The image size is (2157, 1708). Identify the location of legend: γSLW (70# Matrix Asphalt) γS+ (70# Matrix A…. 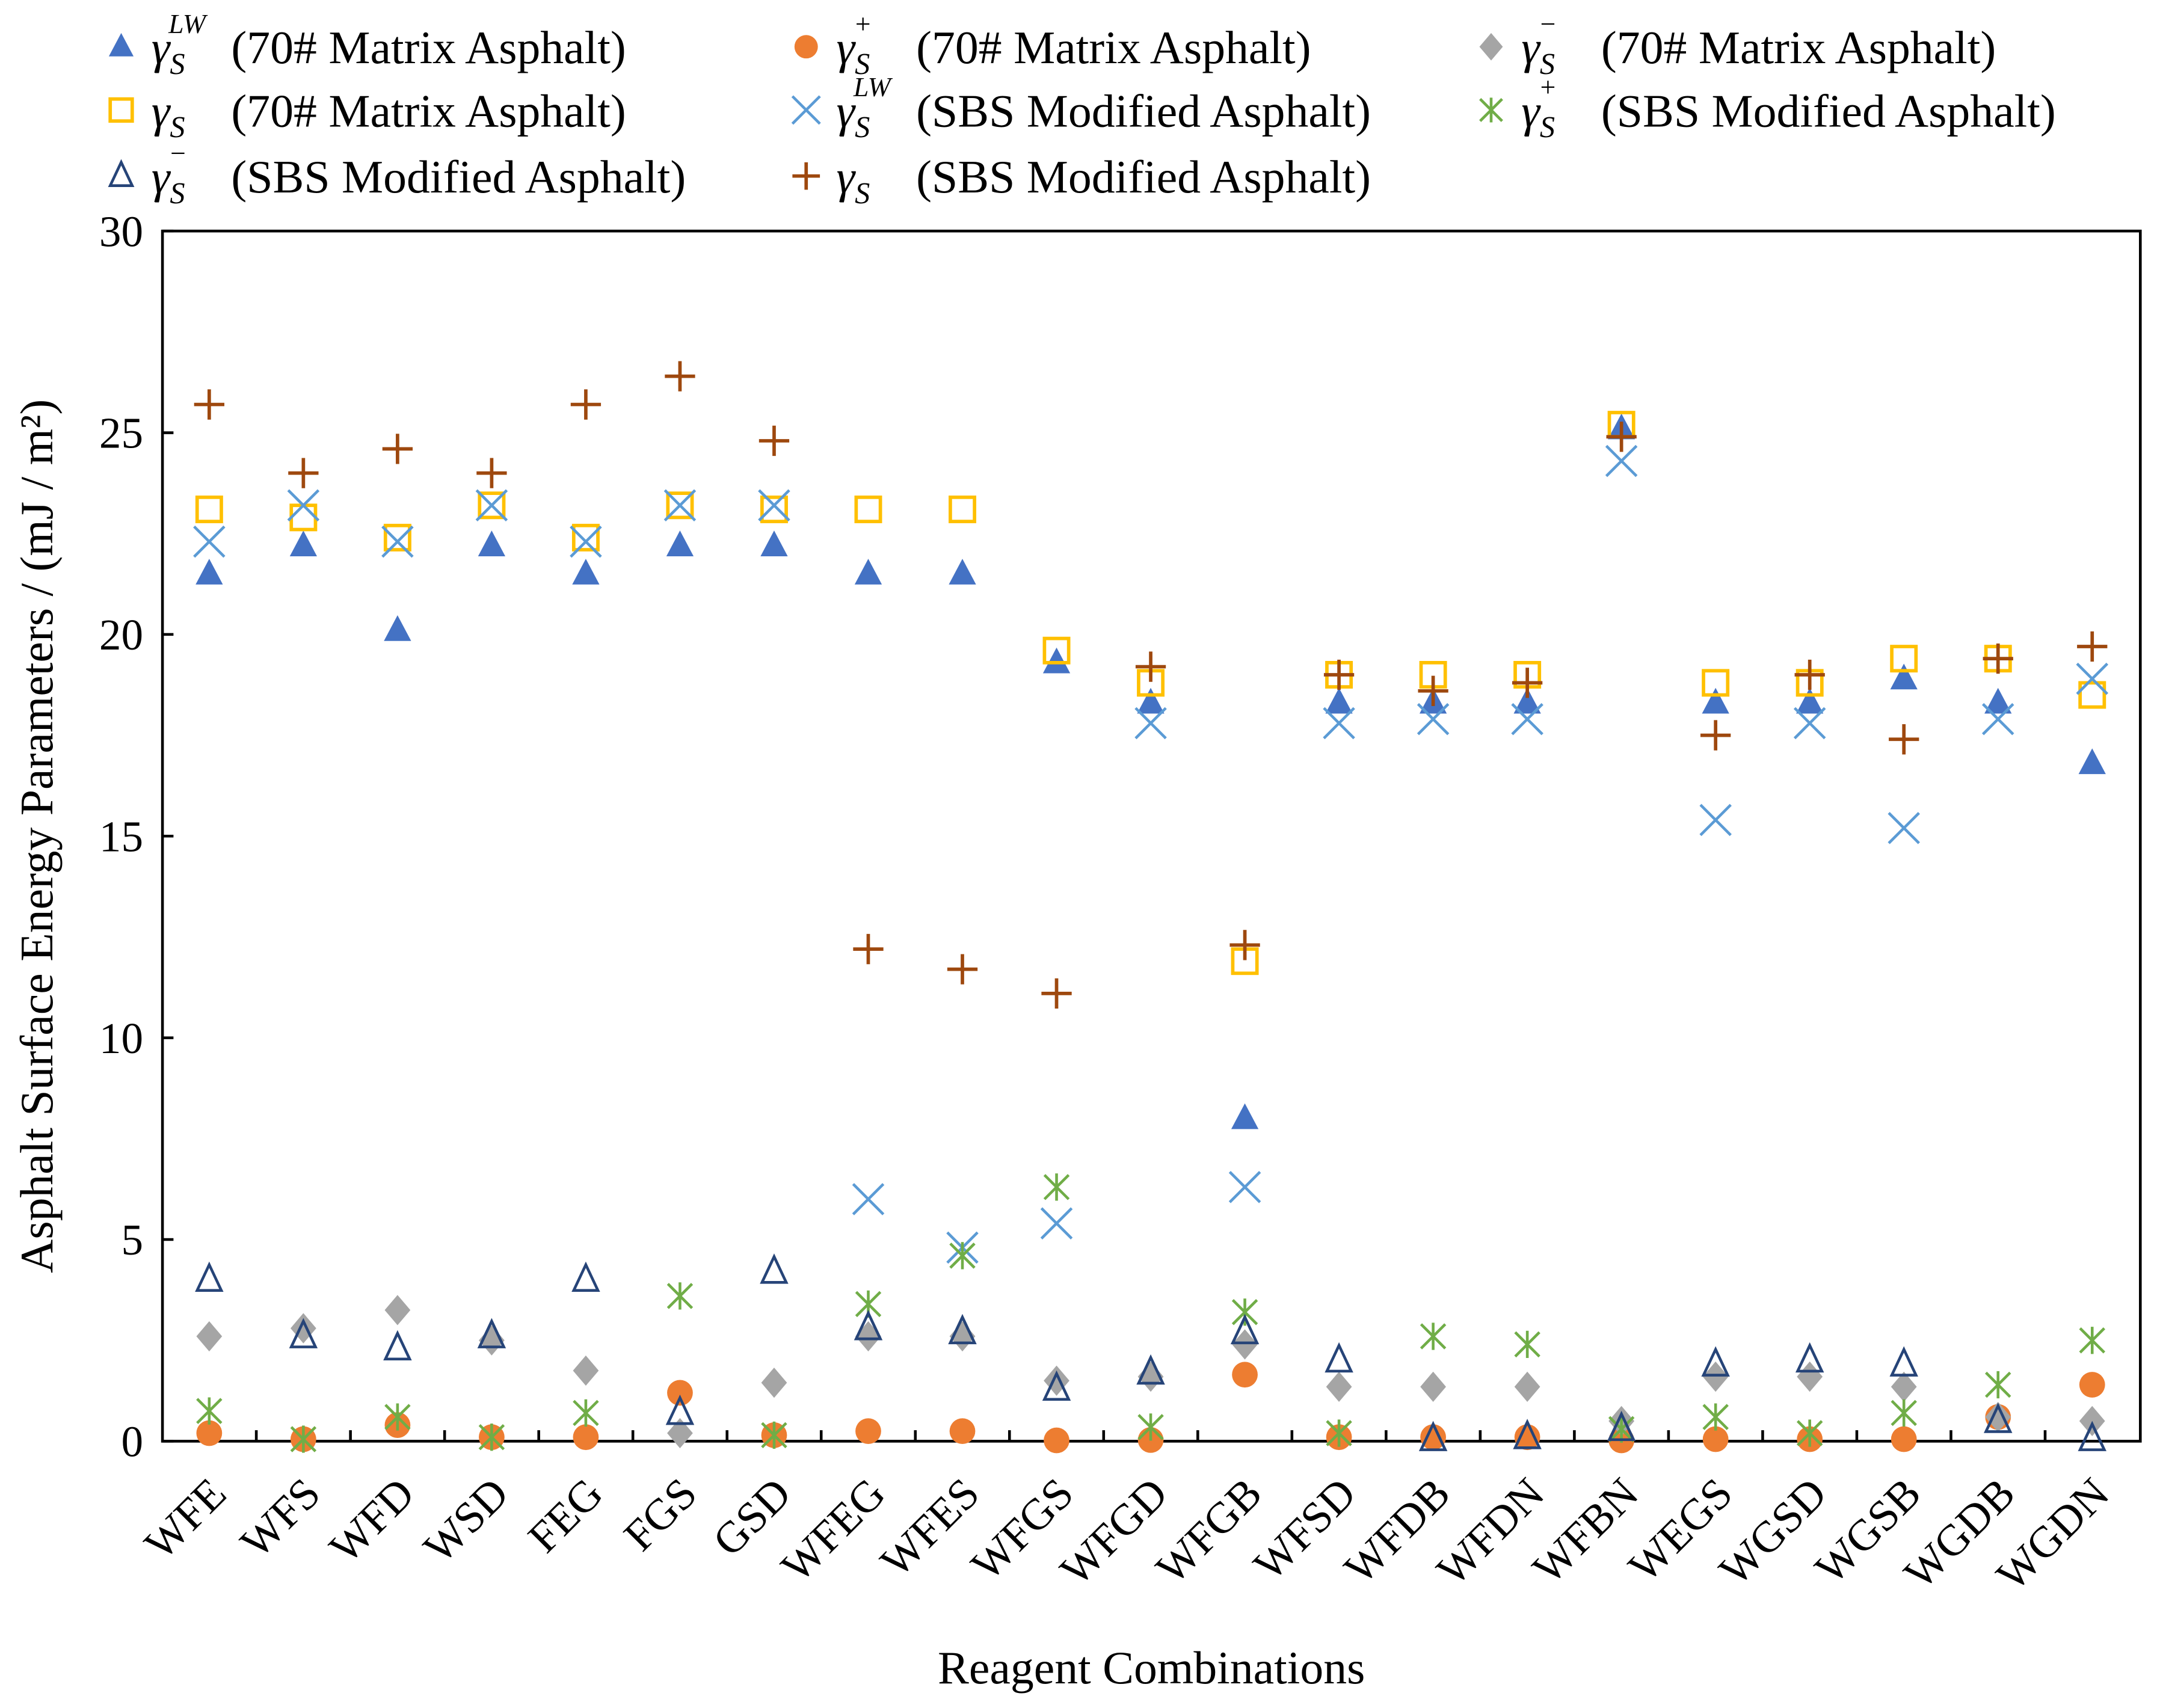
(1082, 109).